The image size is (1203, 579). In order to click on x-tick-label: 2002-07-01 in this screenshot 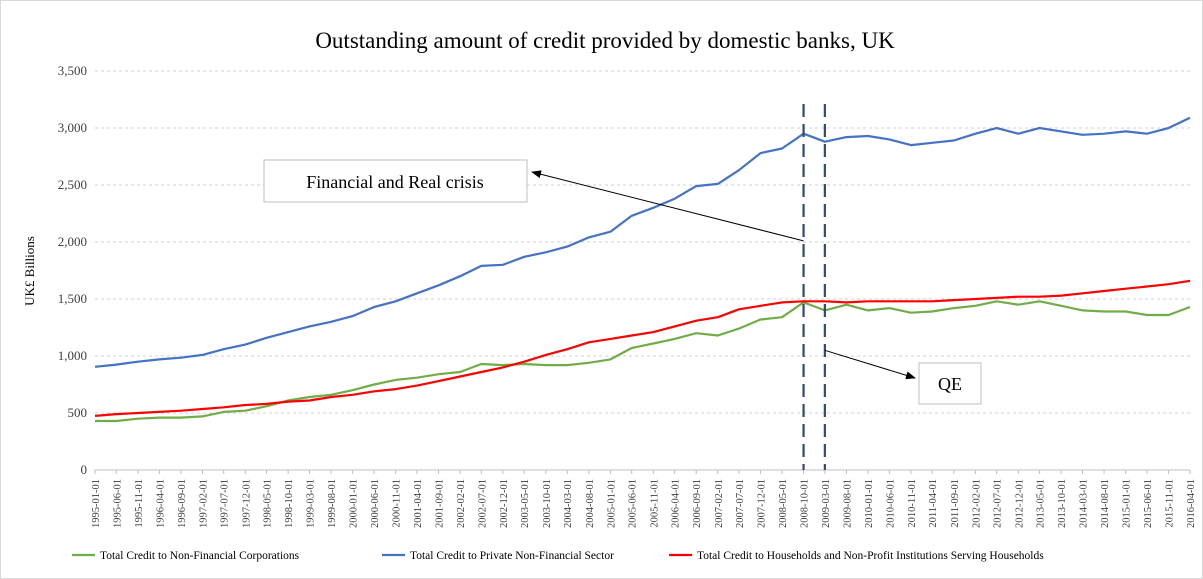, I will do `click(482, 503)`.